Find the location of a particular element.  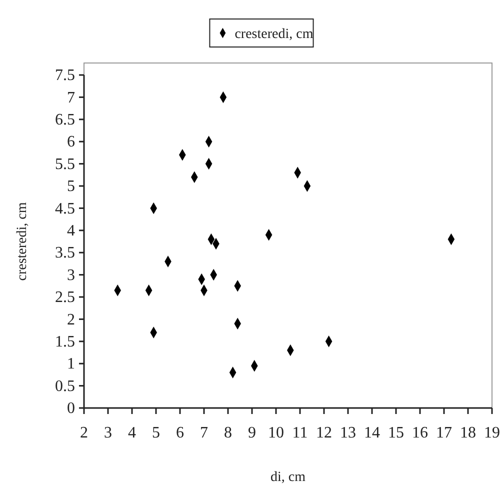

x-tick-label: 15 is located at coordinates (396, 433).